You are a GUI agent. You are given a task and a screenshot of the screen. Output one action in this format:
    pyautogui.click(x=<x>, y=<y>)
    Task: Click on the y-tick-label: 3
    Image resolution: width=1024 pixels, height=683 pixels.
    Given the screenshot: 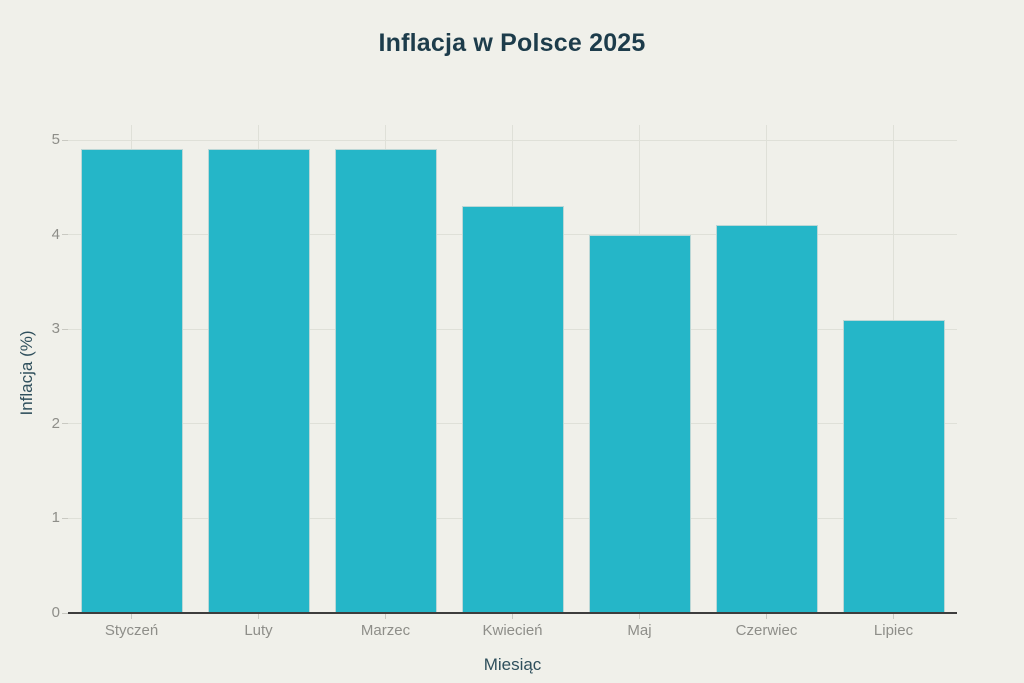 What is the action you would take?
    pyautogui.click(x=55, y=329)
    